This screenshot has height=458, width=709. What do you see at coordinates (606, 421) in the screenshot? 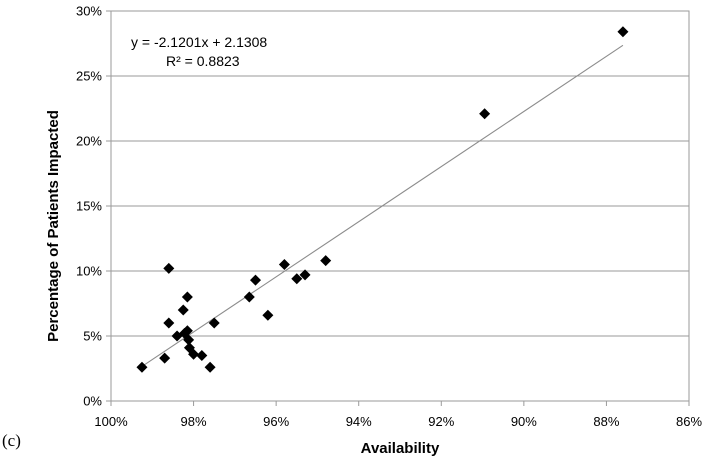
I see `x-tick-label: 88%` at bounding box center [606, 421].